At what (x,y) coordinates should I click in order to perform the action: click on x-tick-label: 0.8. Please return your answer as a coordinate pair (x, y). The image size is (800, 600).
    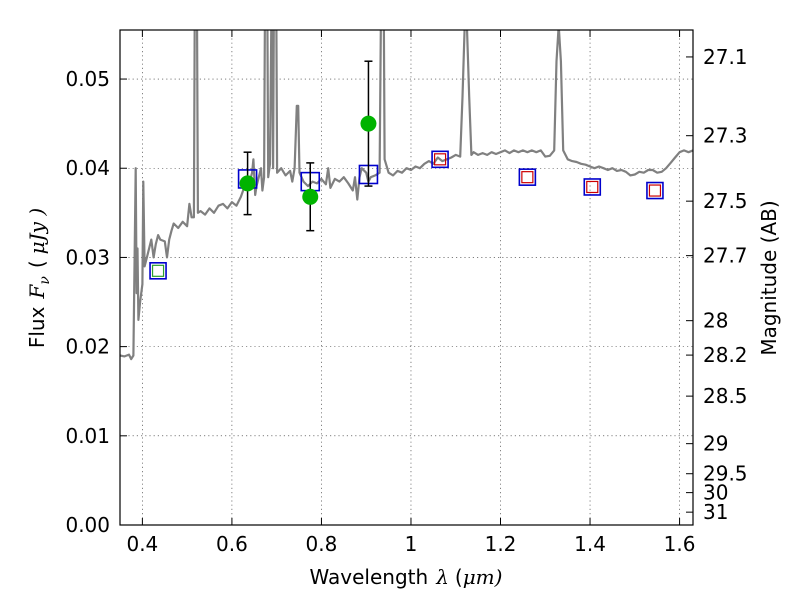
    Looking at the image, I should click on (322, 544).